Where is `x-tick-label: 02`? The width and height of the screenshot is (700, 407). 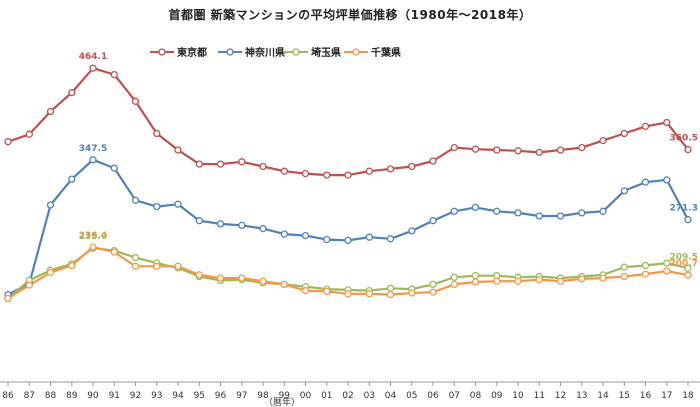 x-tick-label: 02 is located at coordinates (347, 396).